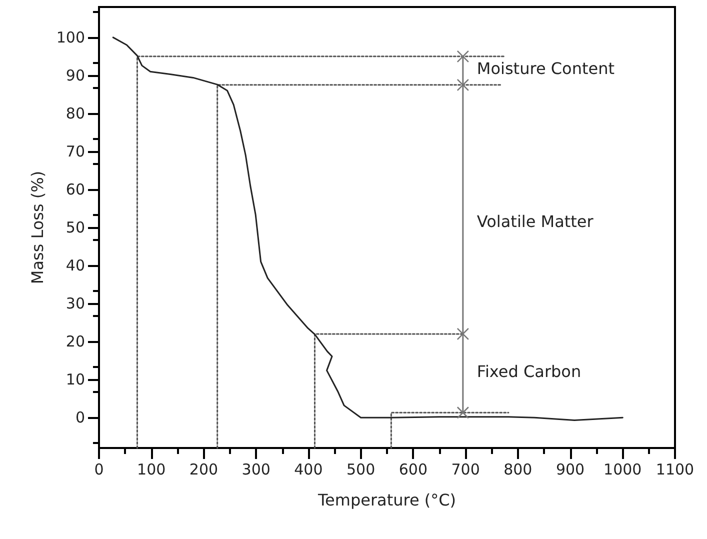 Image resolution: width=707 pixels, height=539 pixels. I want to click on annotation: Fixed Carbon, so click(529, 371).